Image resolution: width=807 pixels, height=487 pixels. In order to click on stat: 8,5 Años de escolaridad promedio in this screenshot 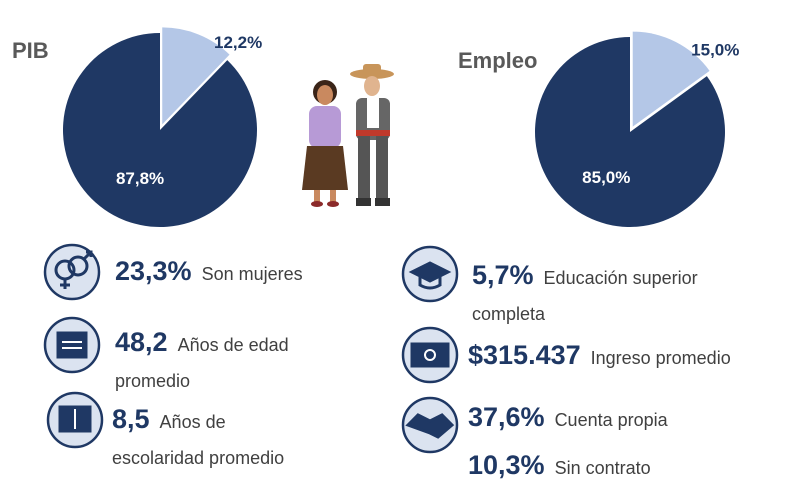, I will do `click(204, 439)`.